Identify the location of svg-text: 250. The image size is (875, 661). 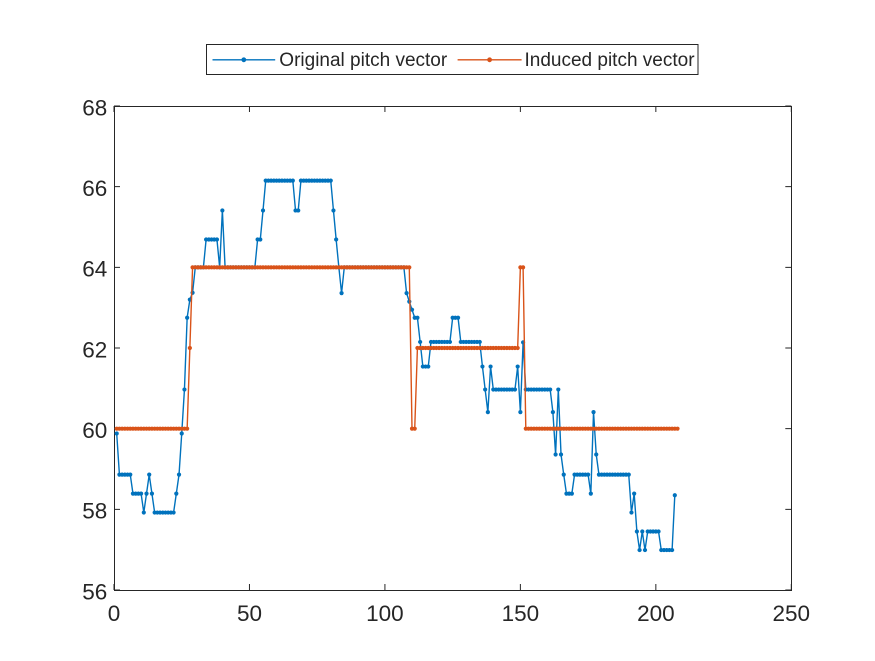
(792, 613).